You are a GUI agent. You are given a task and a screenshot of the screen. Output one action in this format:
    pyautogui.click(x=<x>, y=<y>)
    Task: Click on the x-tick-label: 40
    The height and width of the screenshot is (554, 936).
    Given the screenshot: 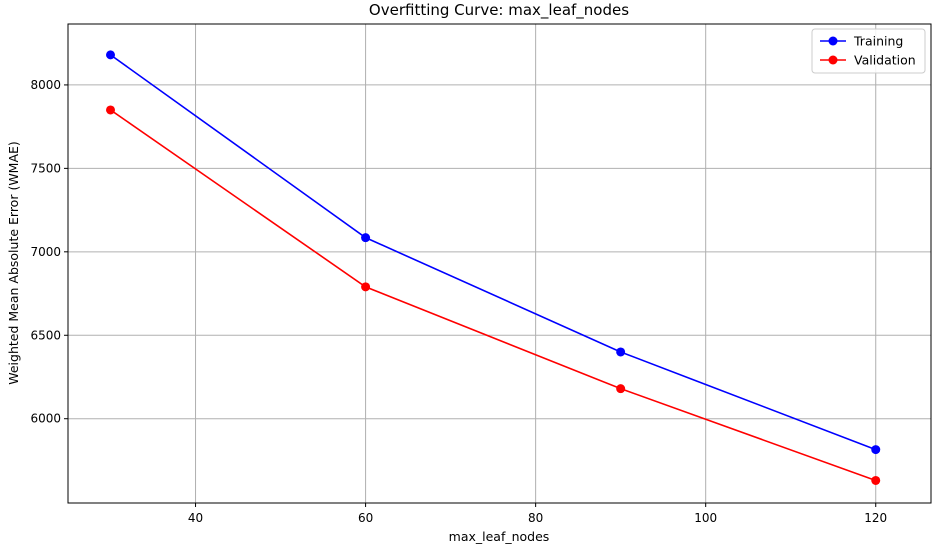 What is the action you would take?
    pyautogui.click(x=195, y=518)
    